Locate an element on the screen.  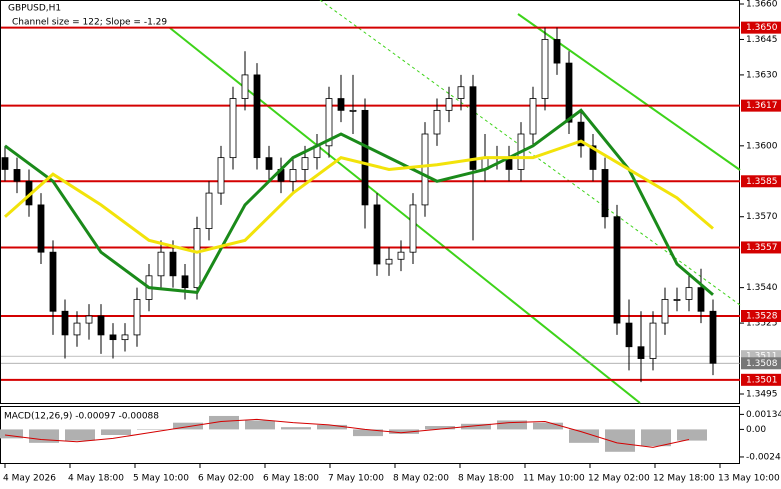
symbol: GBPUSD,H1 is located at coordinates (34, 9).